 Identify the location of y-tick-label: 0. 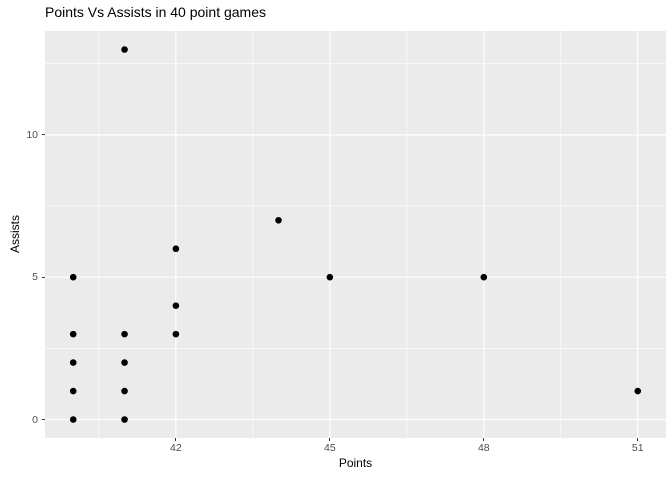
(35, 419).